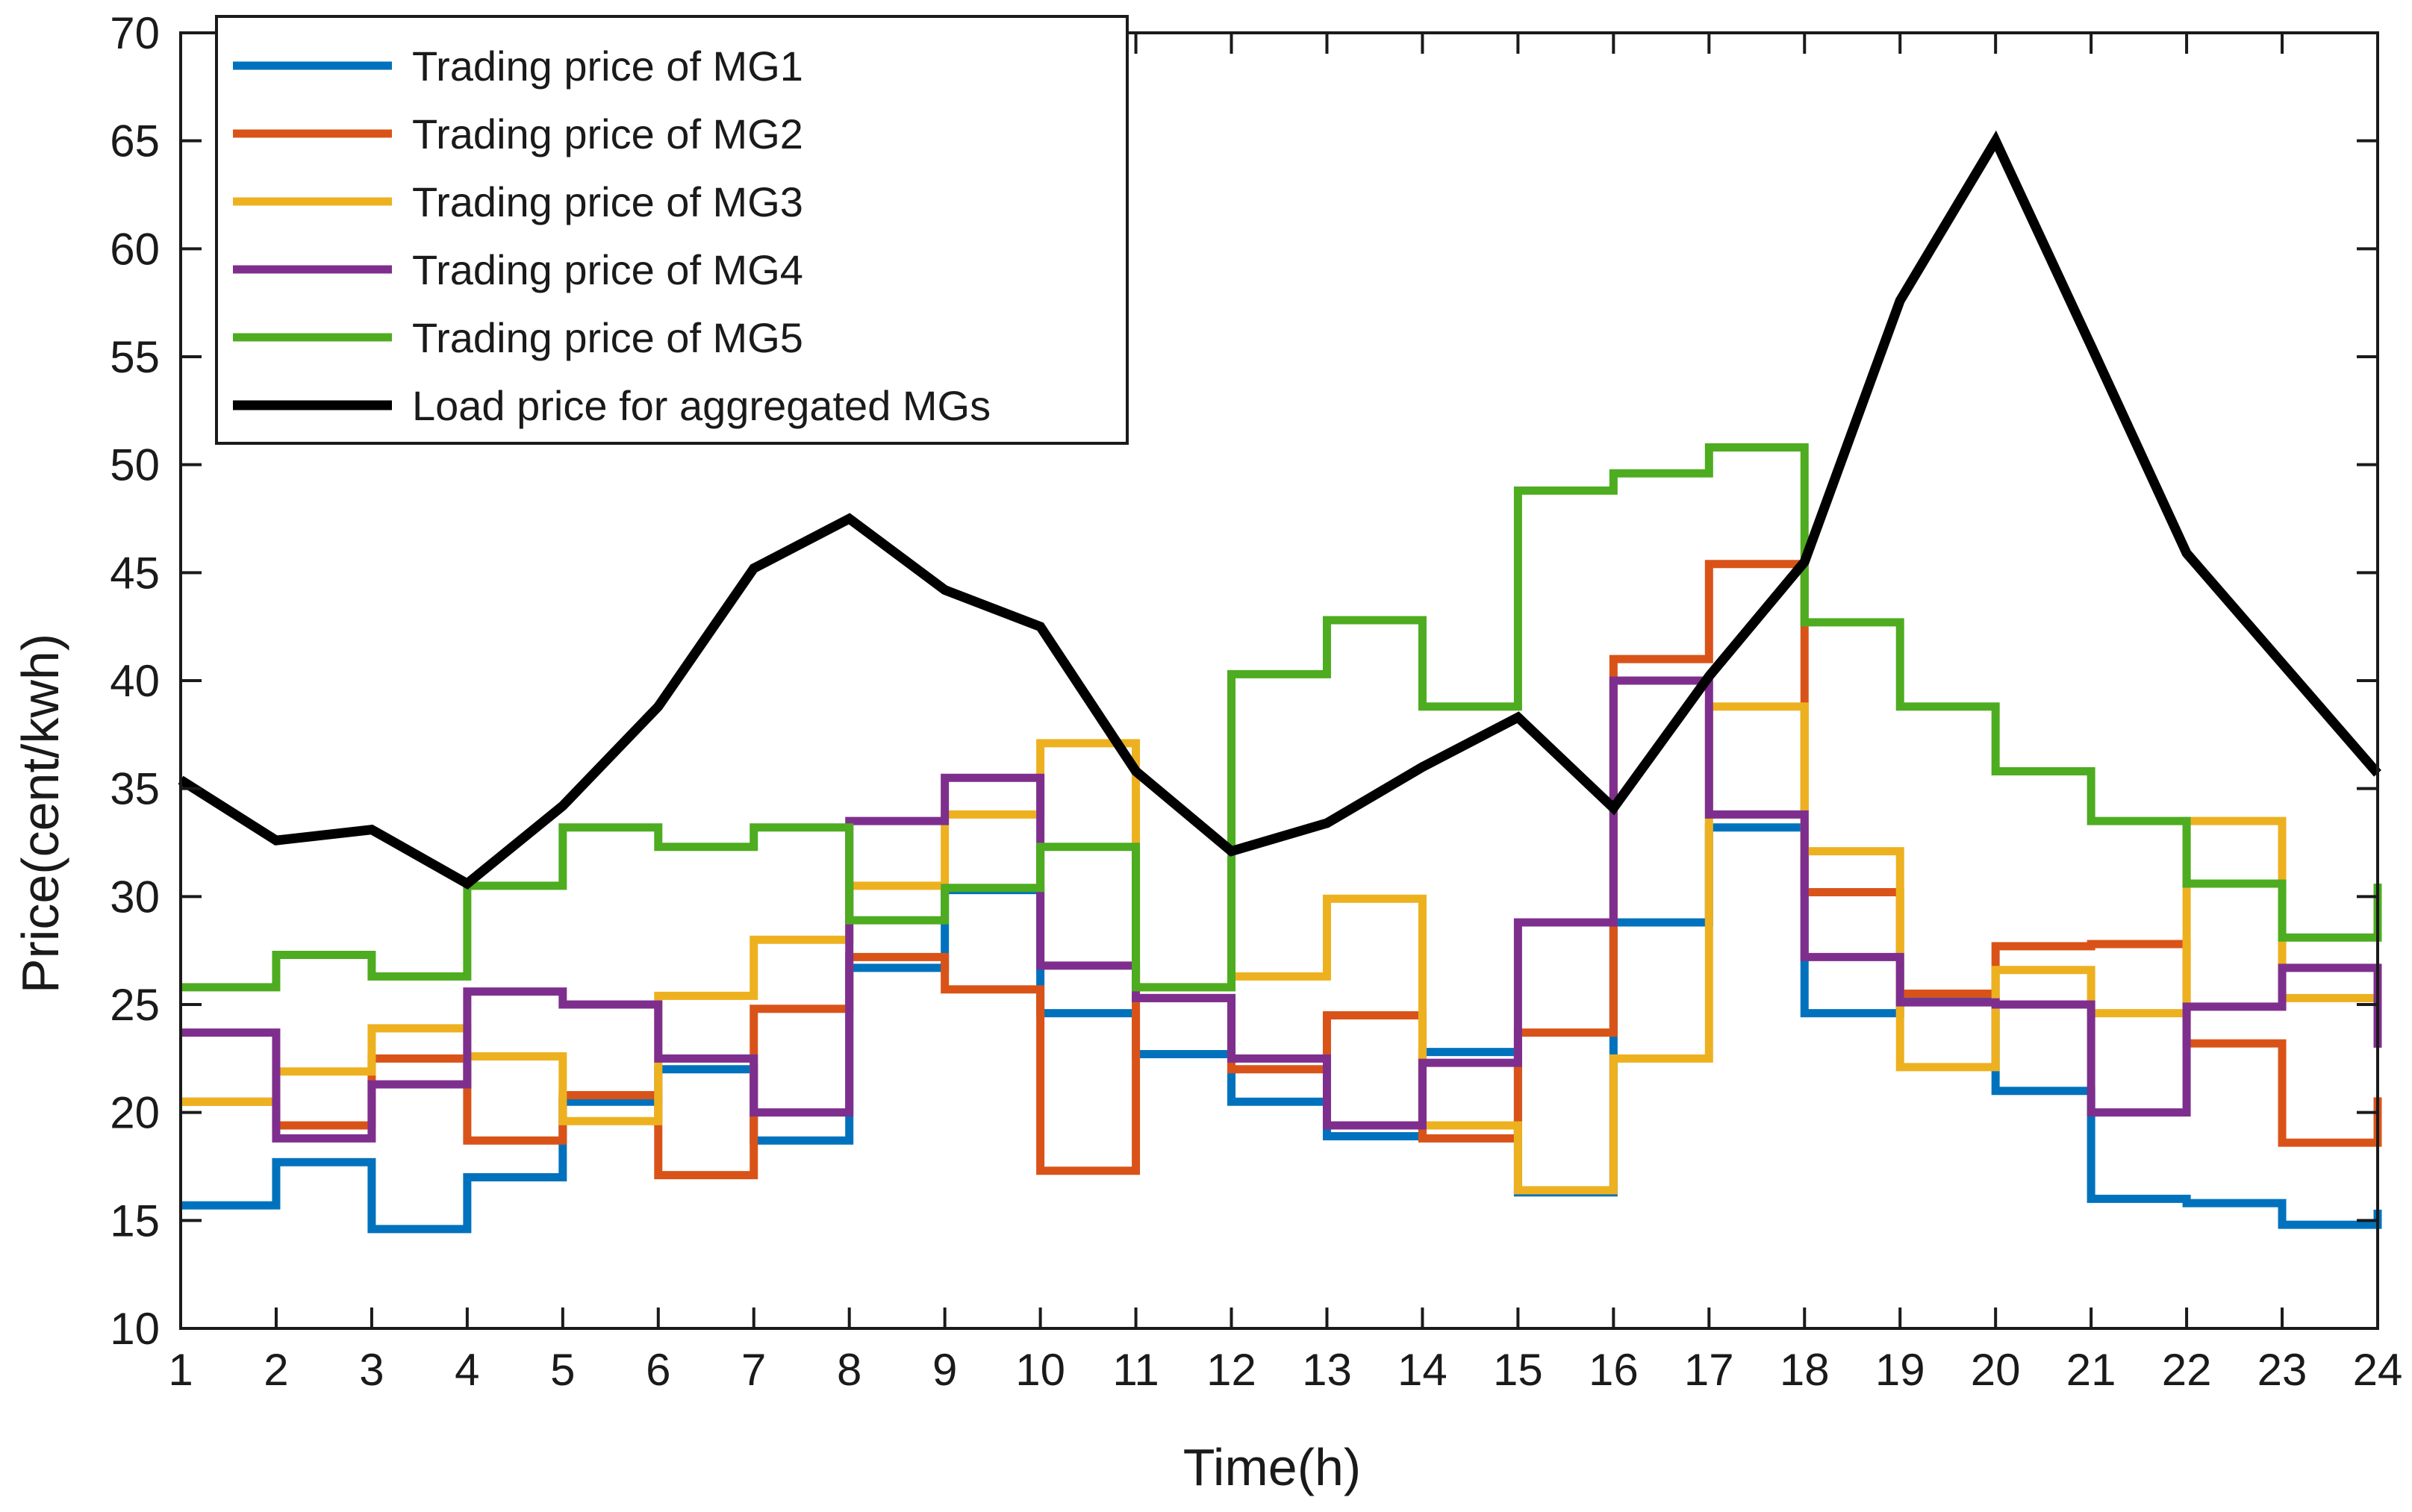 This screenshot has height=1512, width=2412. I want to click on x-tick-label: 17, so click(1709, 1370).